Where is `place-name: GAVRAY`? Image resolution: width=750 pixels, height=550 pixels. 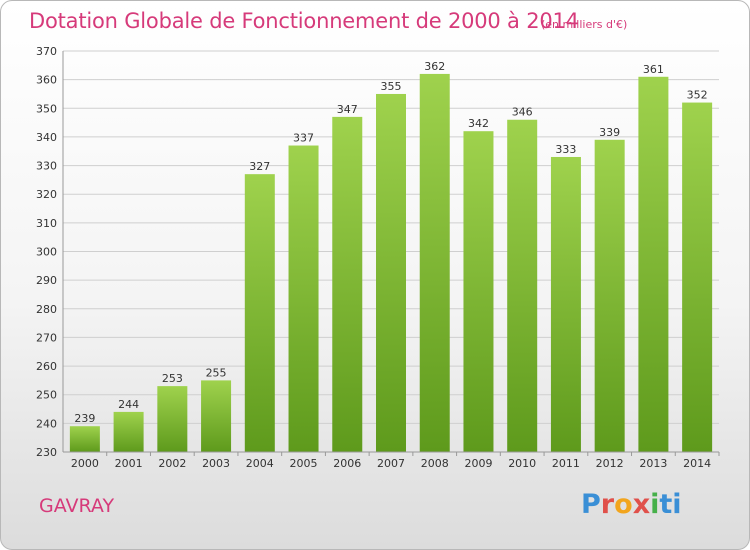 place-name: GAVRAY is located at coordinates (77, 506).